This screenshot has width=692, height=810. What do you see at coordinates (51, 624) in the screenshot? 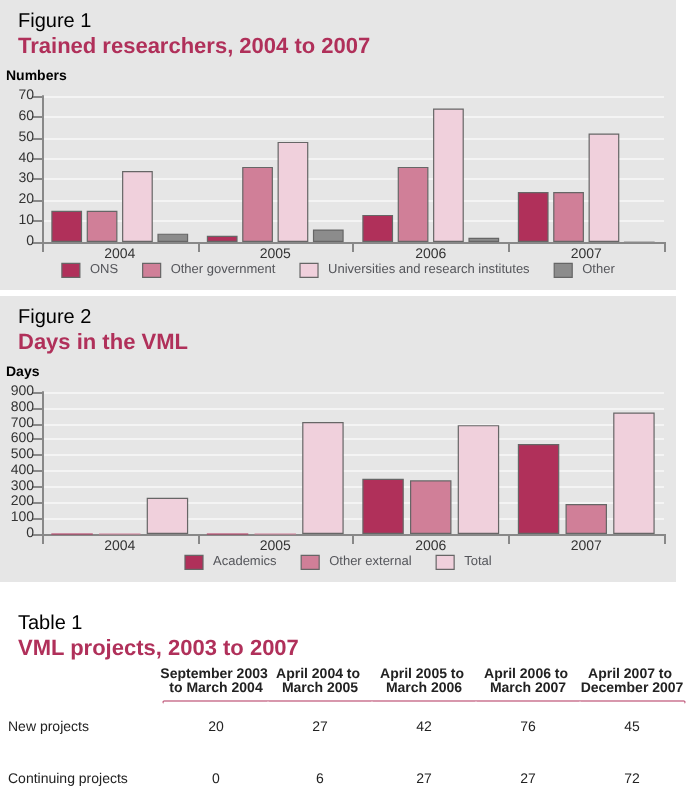
I see `caption: Table 1` at bounding box center [51, 624].